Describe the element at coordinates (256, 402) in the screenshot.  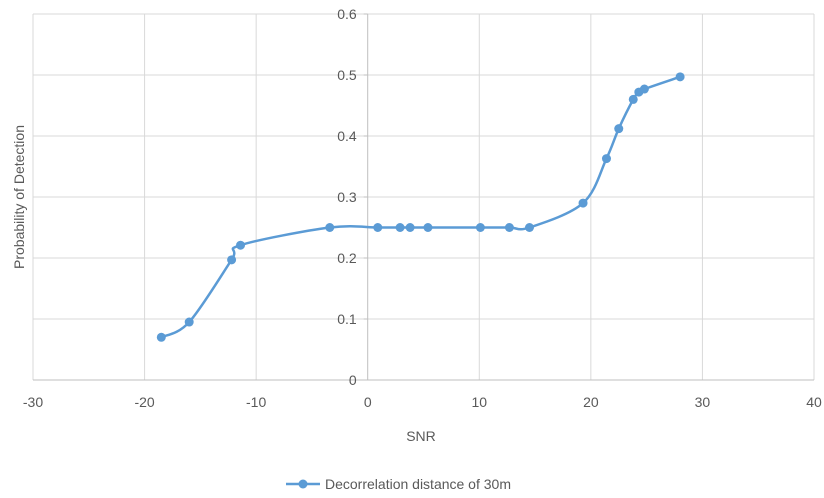
I see `x-tick-label: -10` at that location.